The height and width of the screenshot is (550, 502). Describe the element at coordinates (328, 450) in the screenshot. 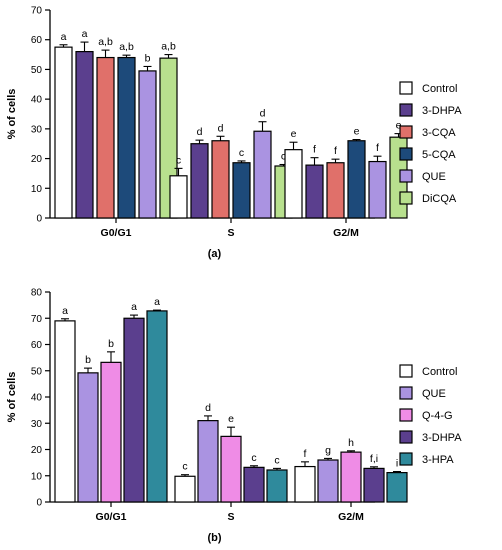

I see `significance-label: g` at that location.